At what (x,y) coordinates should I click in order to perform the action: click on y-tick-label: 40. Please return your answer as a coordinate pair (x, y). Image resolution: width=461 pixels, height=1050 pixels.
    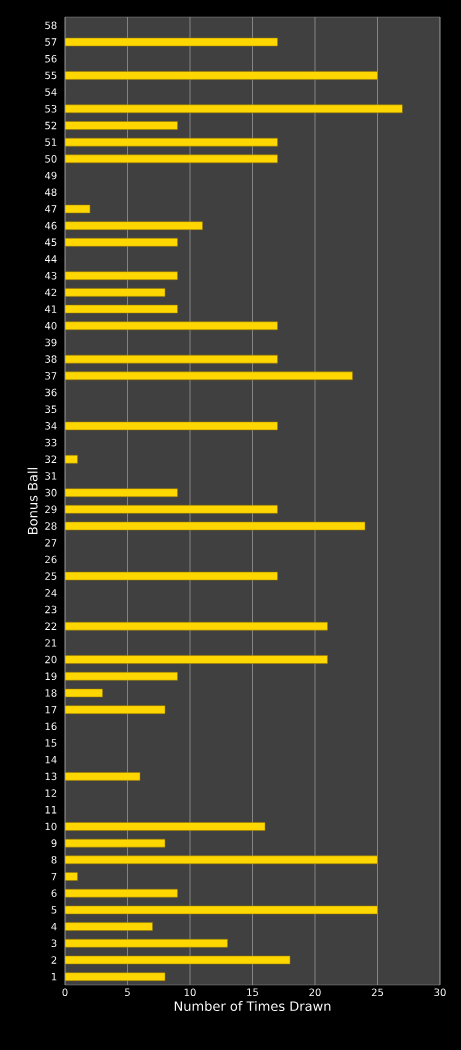
    Looking at the image, I should click on (50, 325).